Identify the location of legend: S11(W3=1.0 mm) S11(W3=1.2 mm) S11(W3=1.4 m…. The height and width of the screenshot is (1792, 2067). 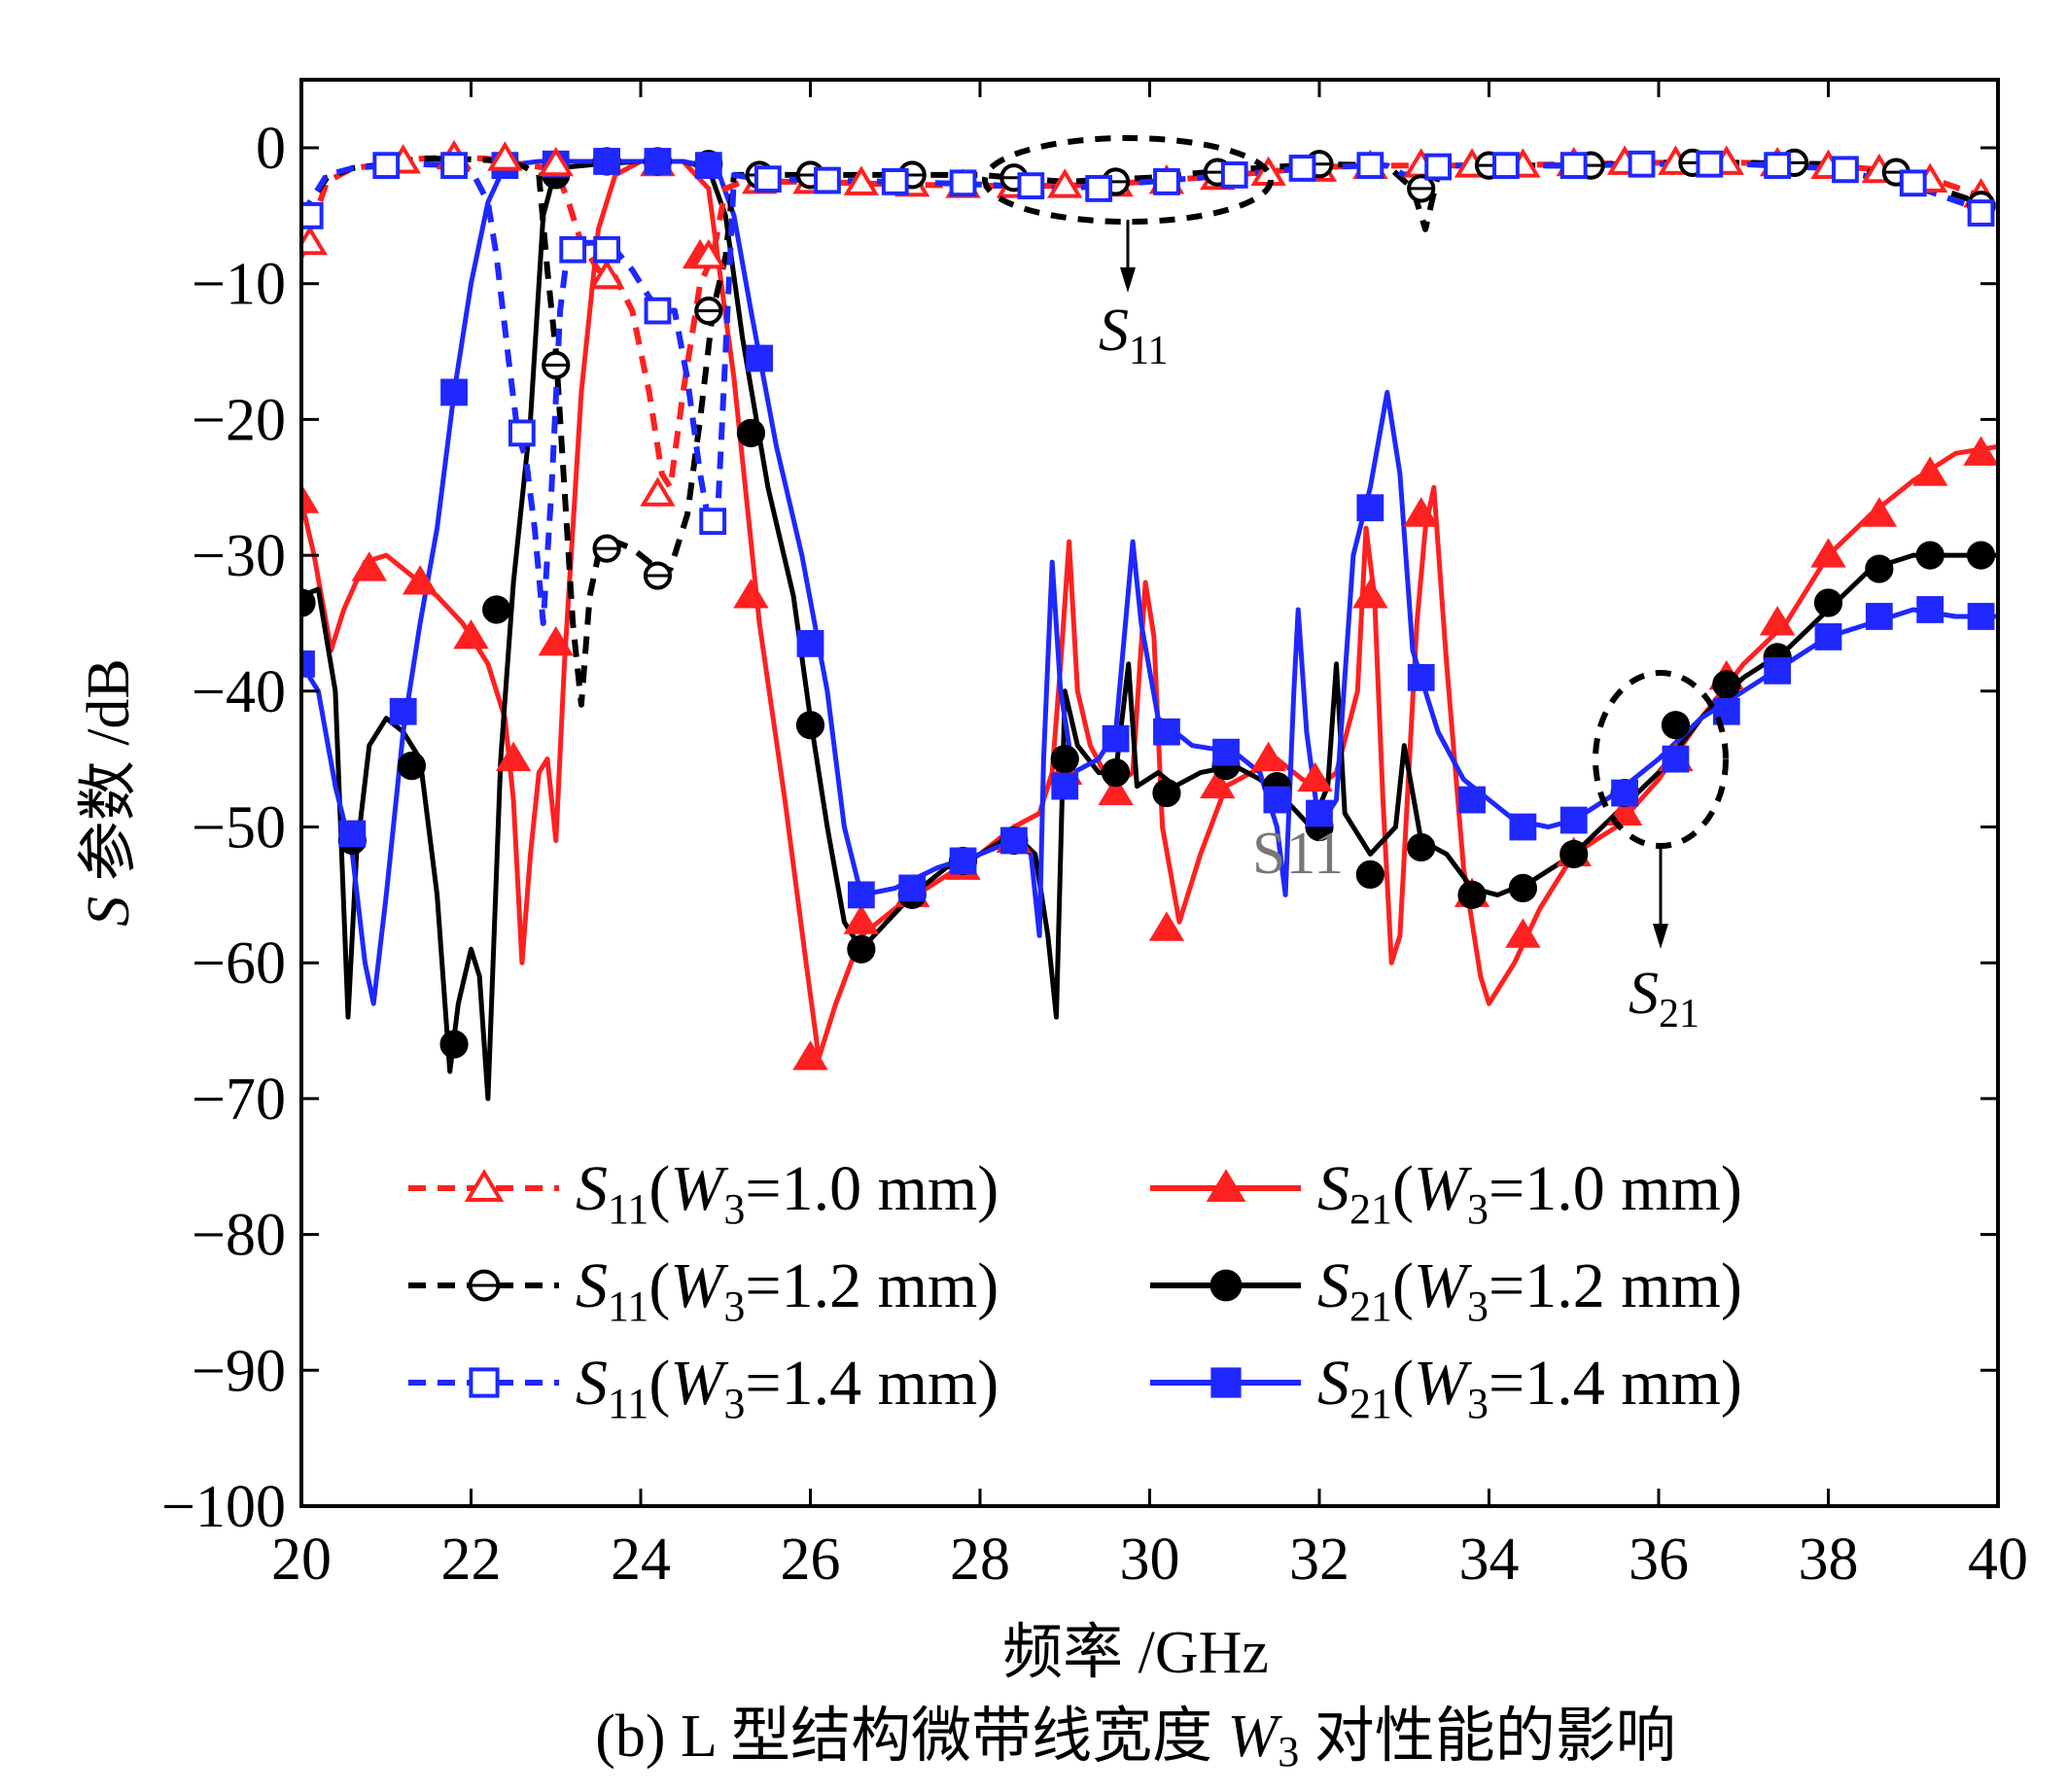
(1075, 1290).